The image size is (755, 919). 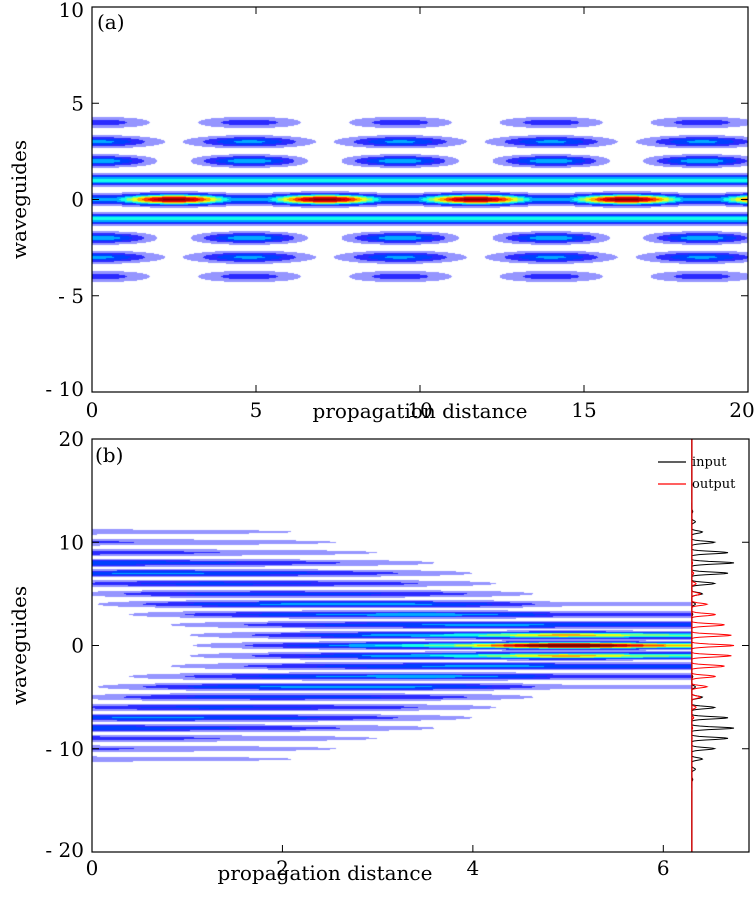 I want to click on panel-b-x-tick-label: 2, so click(x=282, y=868).